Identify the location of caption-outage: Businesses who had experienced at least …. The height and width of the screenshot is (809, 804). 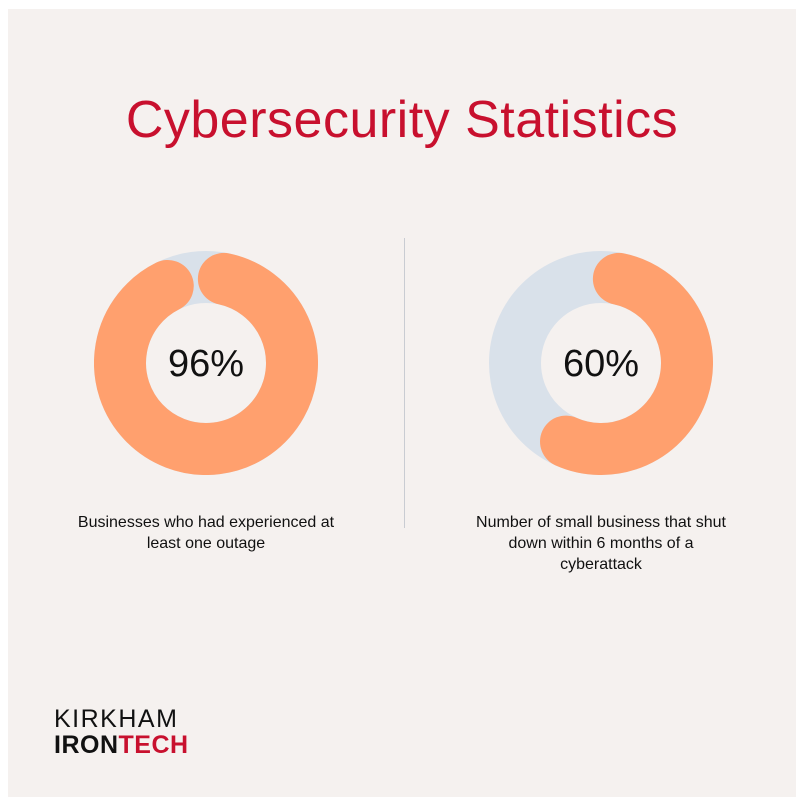
(206, 533).